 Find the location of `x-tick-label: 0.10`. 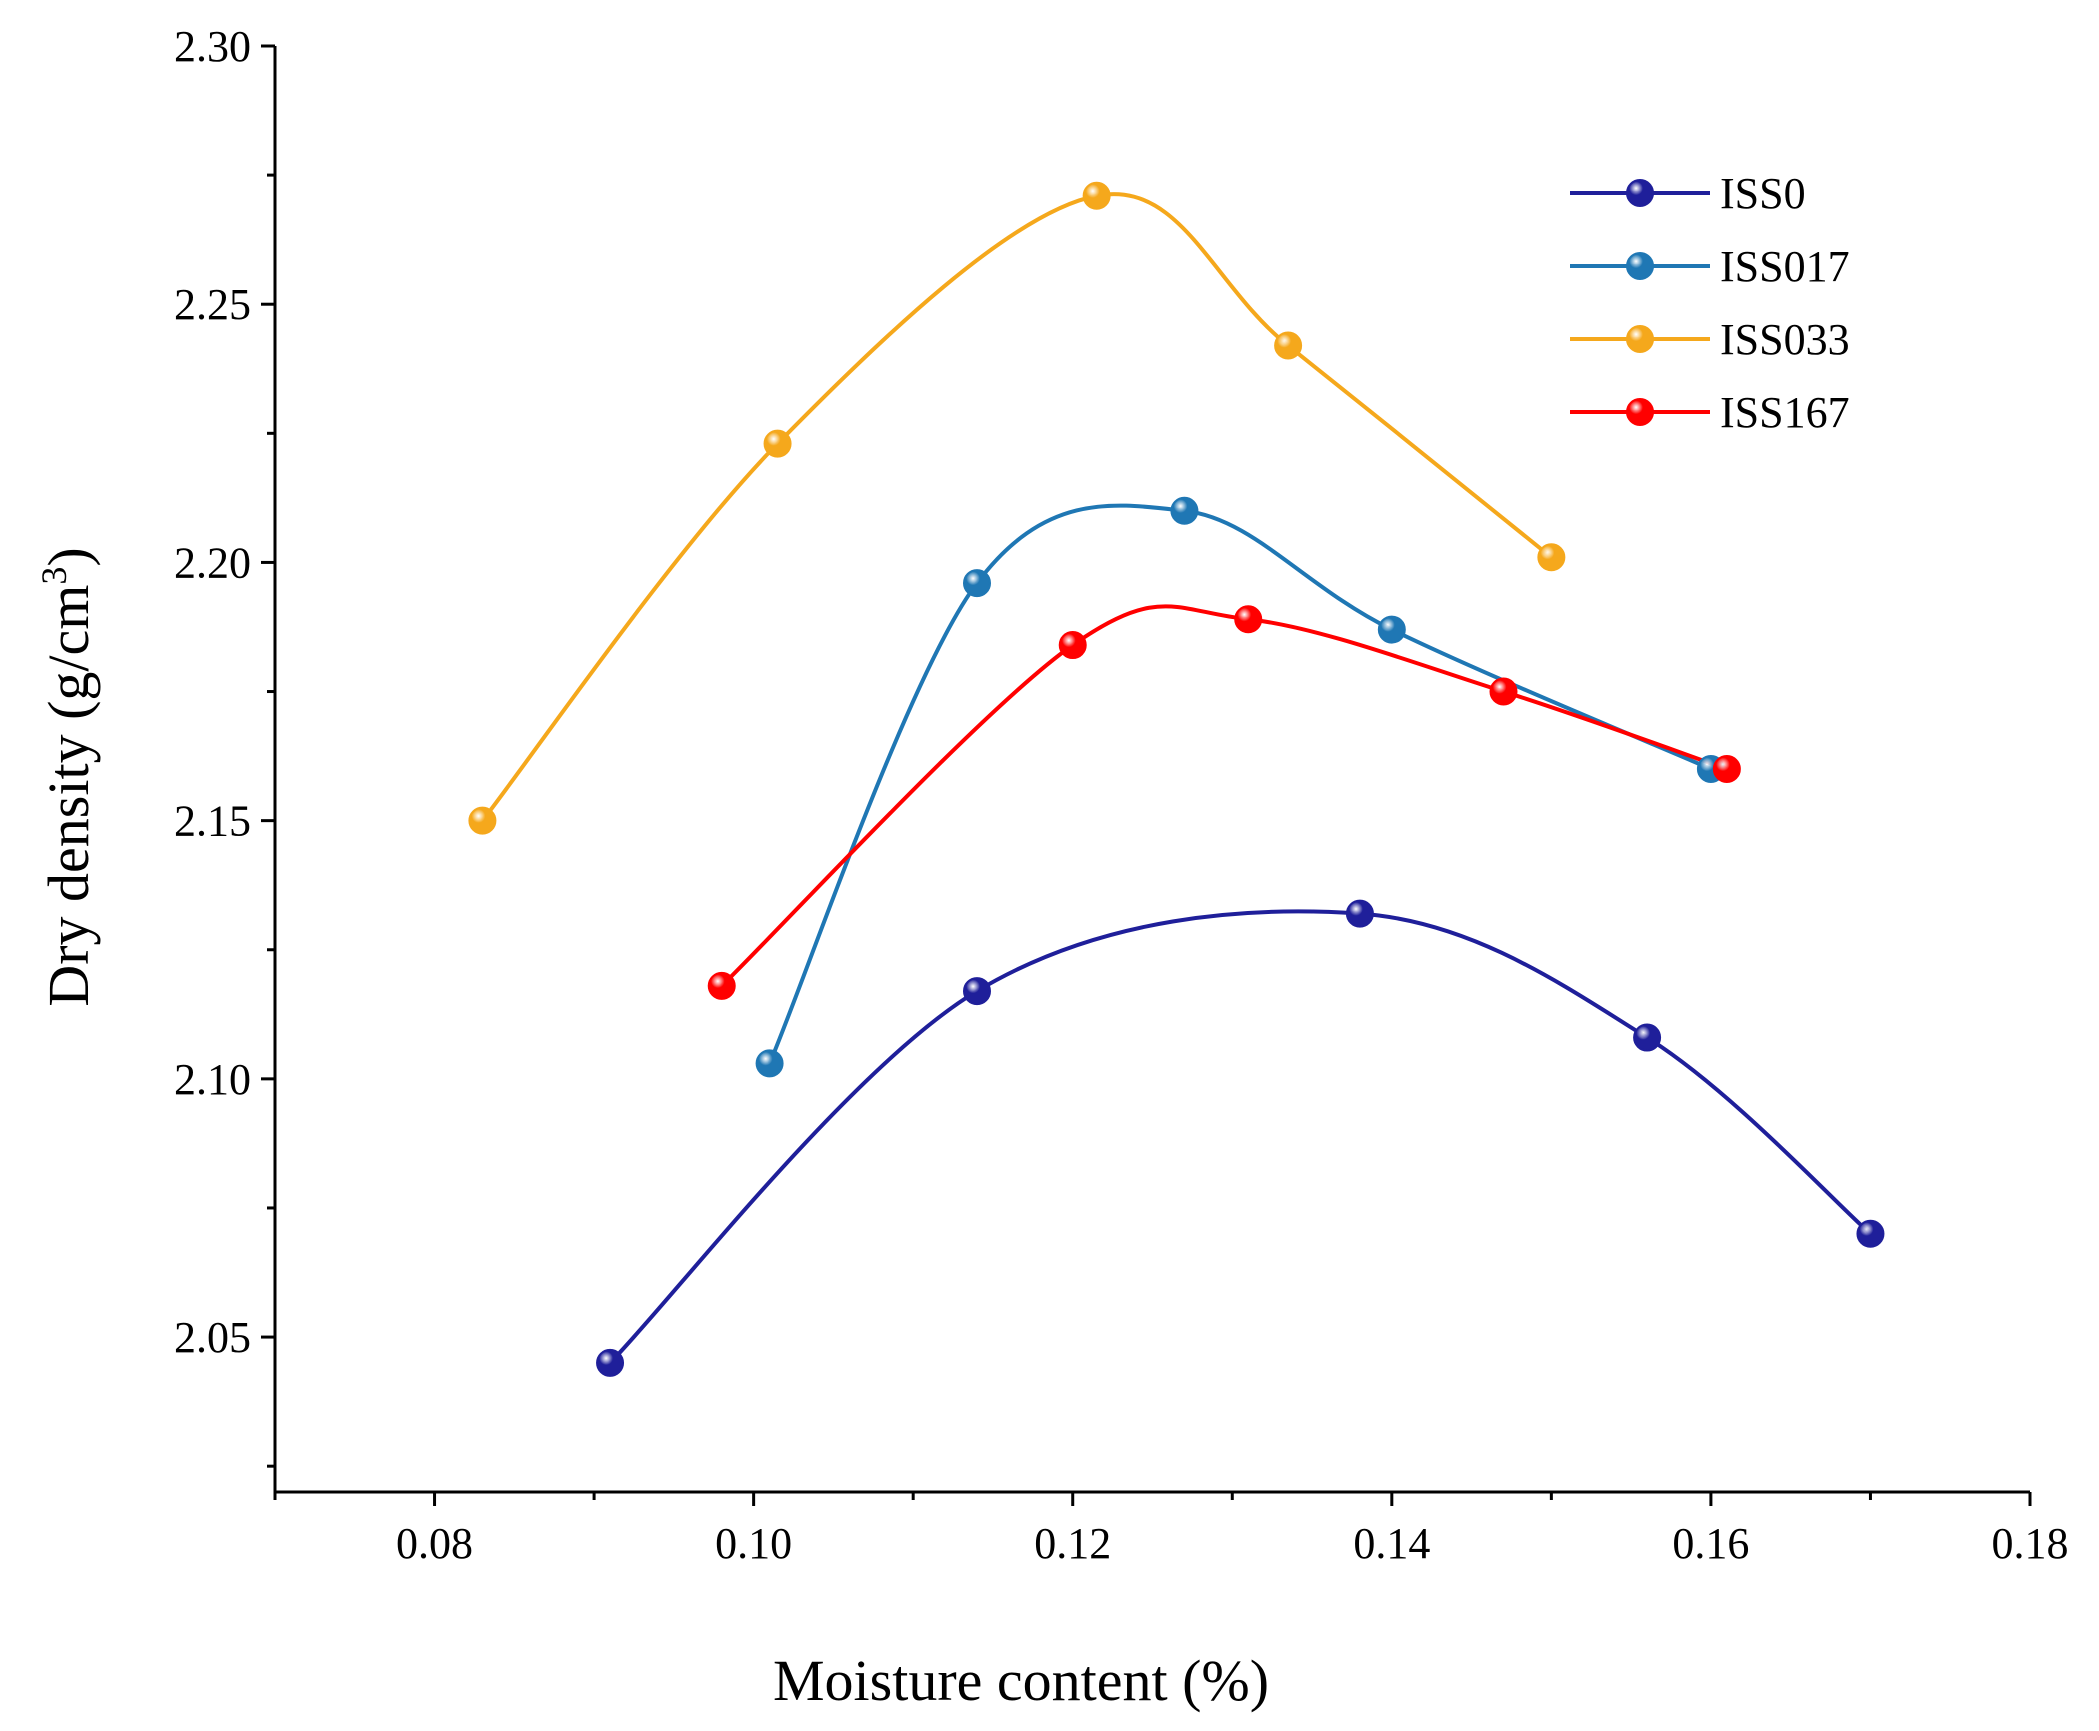

x-tick-label: 0.10 is located at coordinates (753, 1543).